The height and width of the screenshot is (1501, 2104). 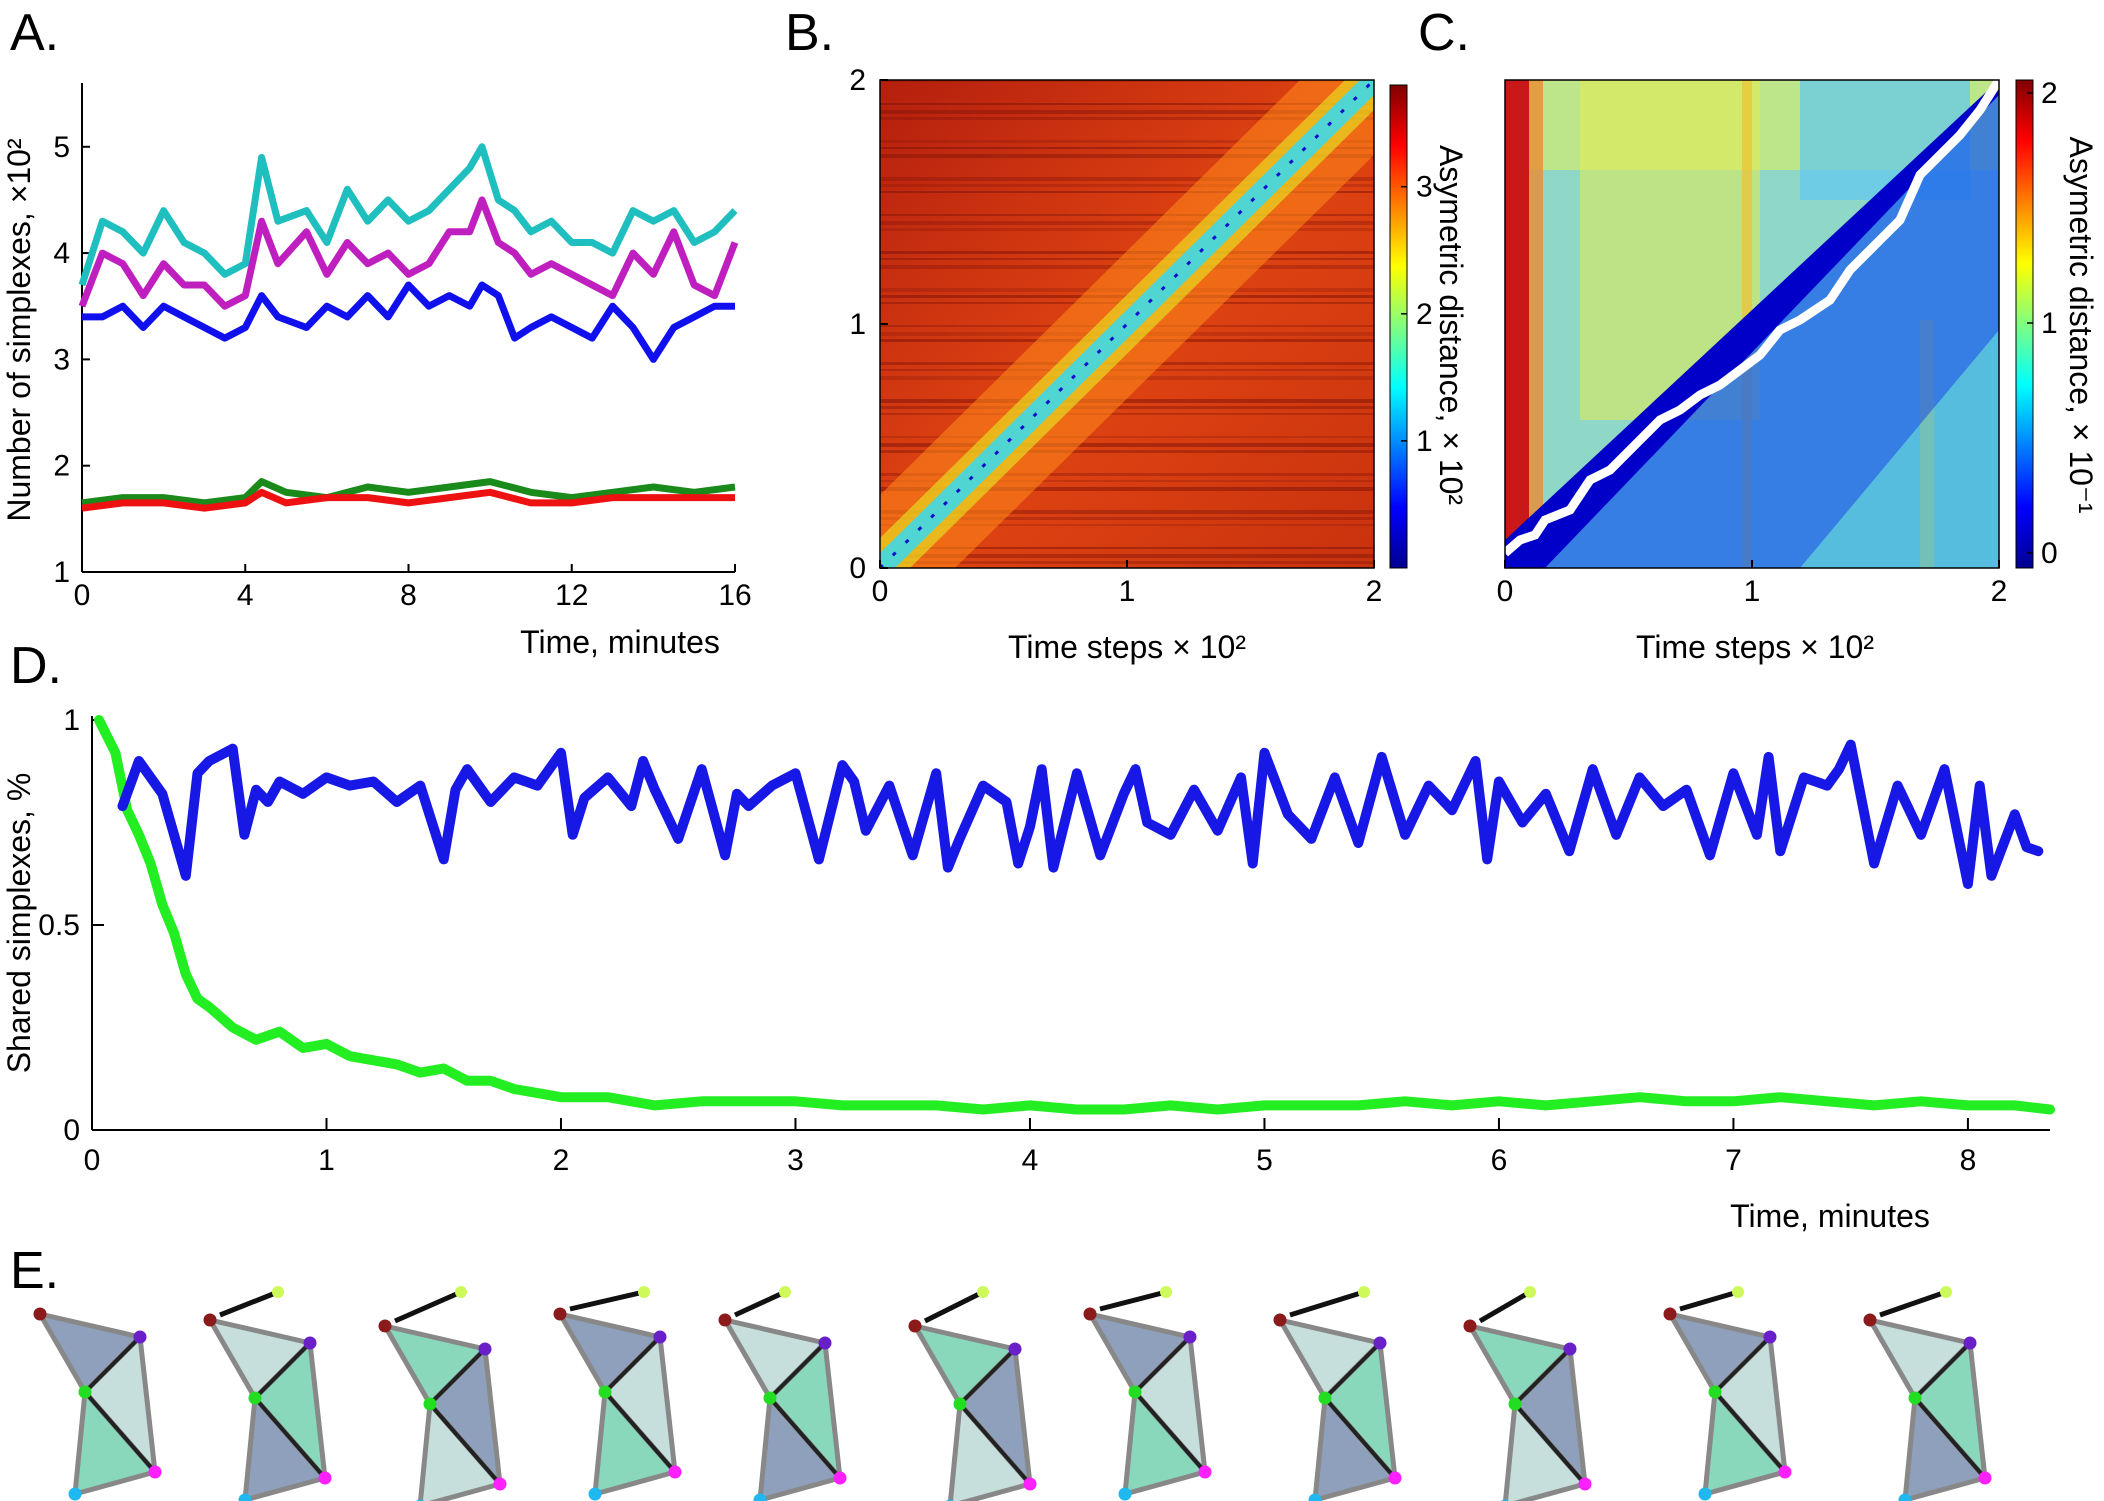 What do you see at coordinates (1374, 591) in the screenshot?
I see `panel-b-x-tick-label: 2` at bounding box center [1374, 591].